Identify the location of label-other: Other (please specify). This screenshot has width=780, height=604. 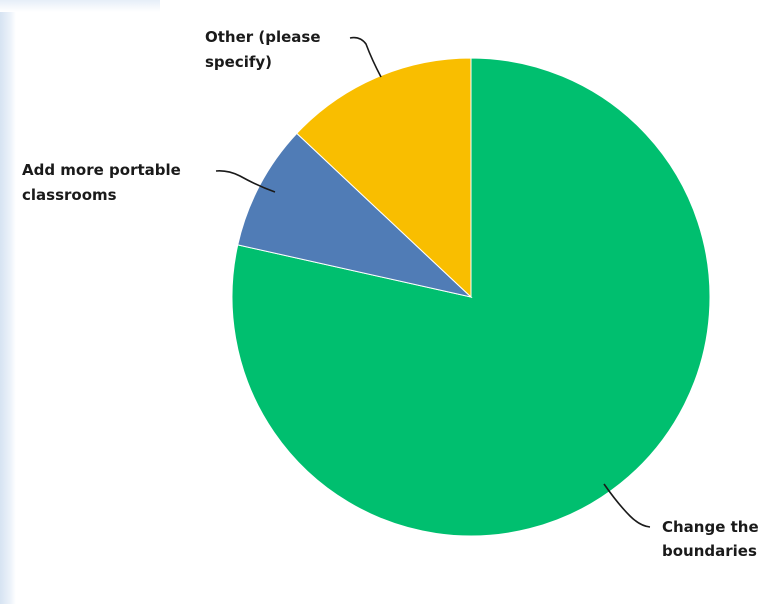
(265, 49).